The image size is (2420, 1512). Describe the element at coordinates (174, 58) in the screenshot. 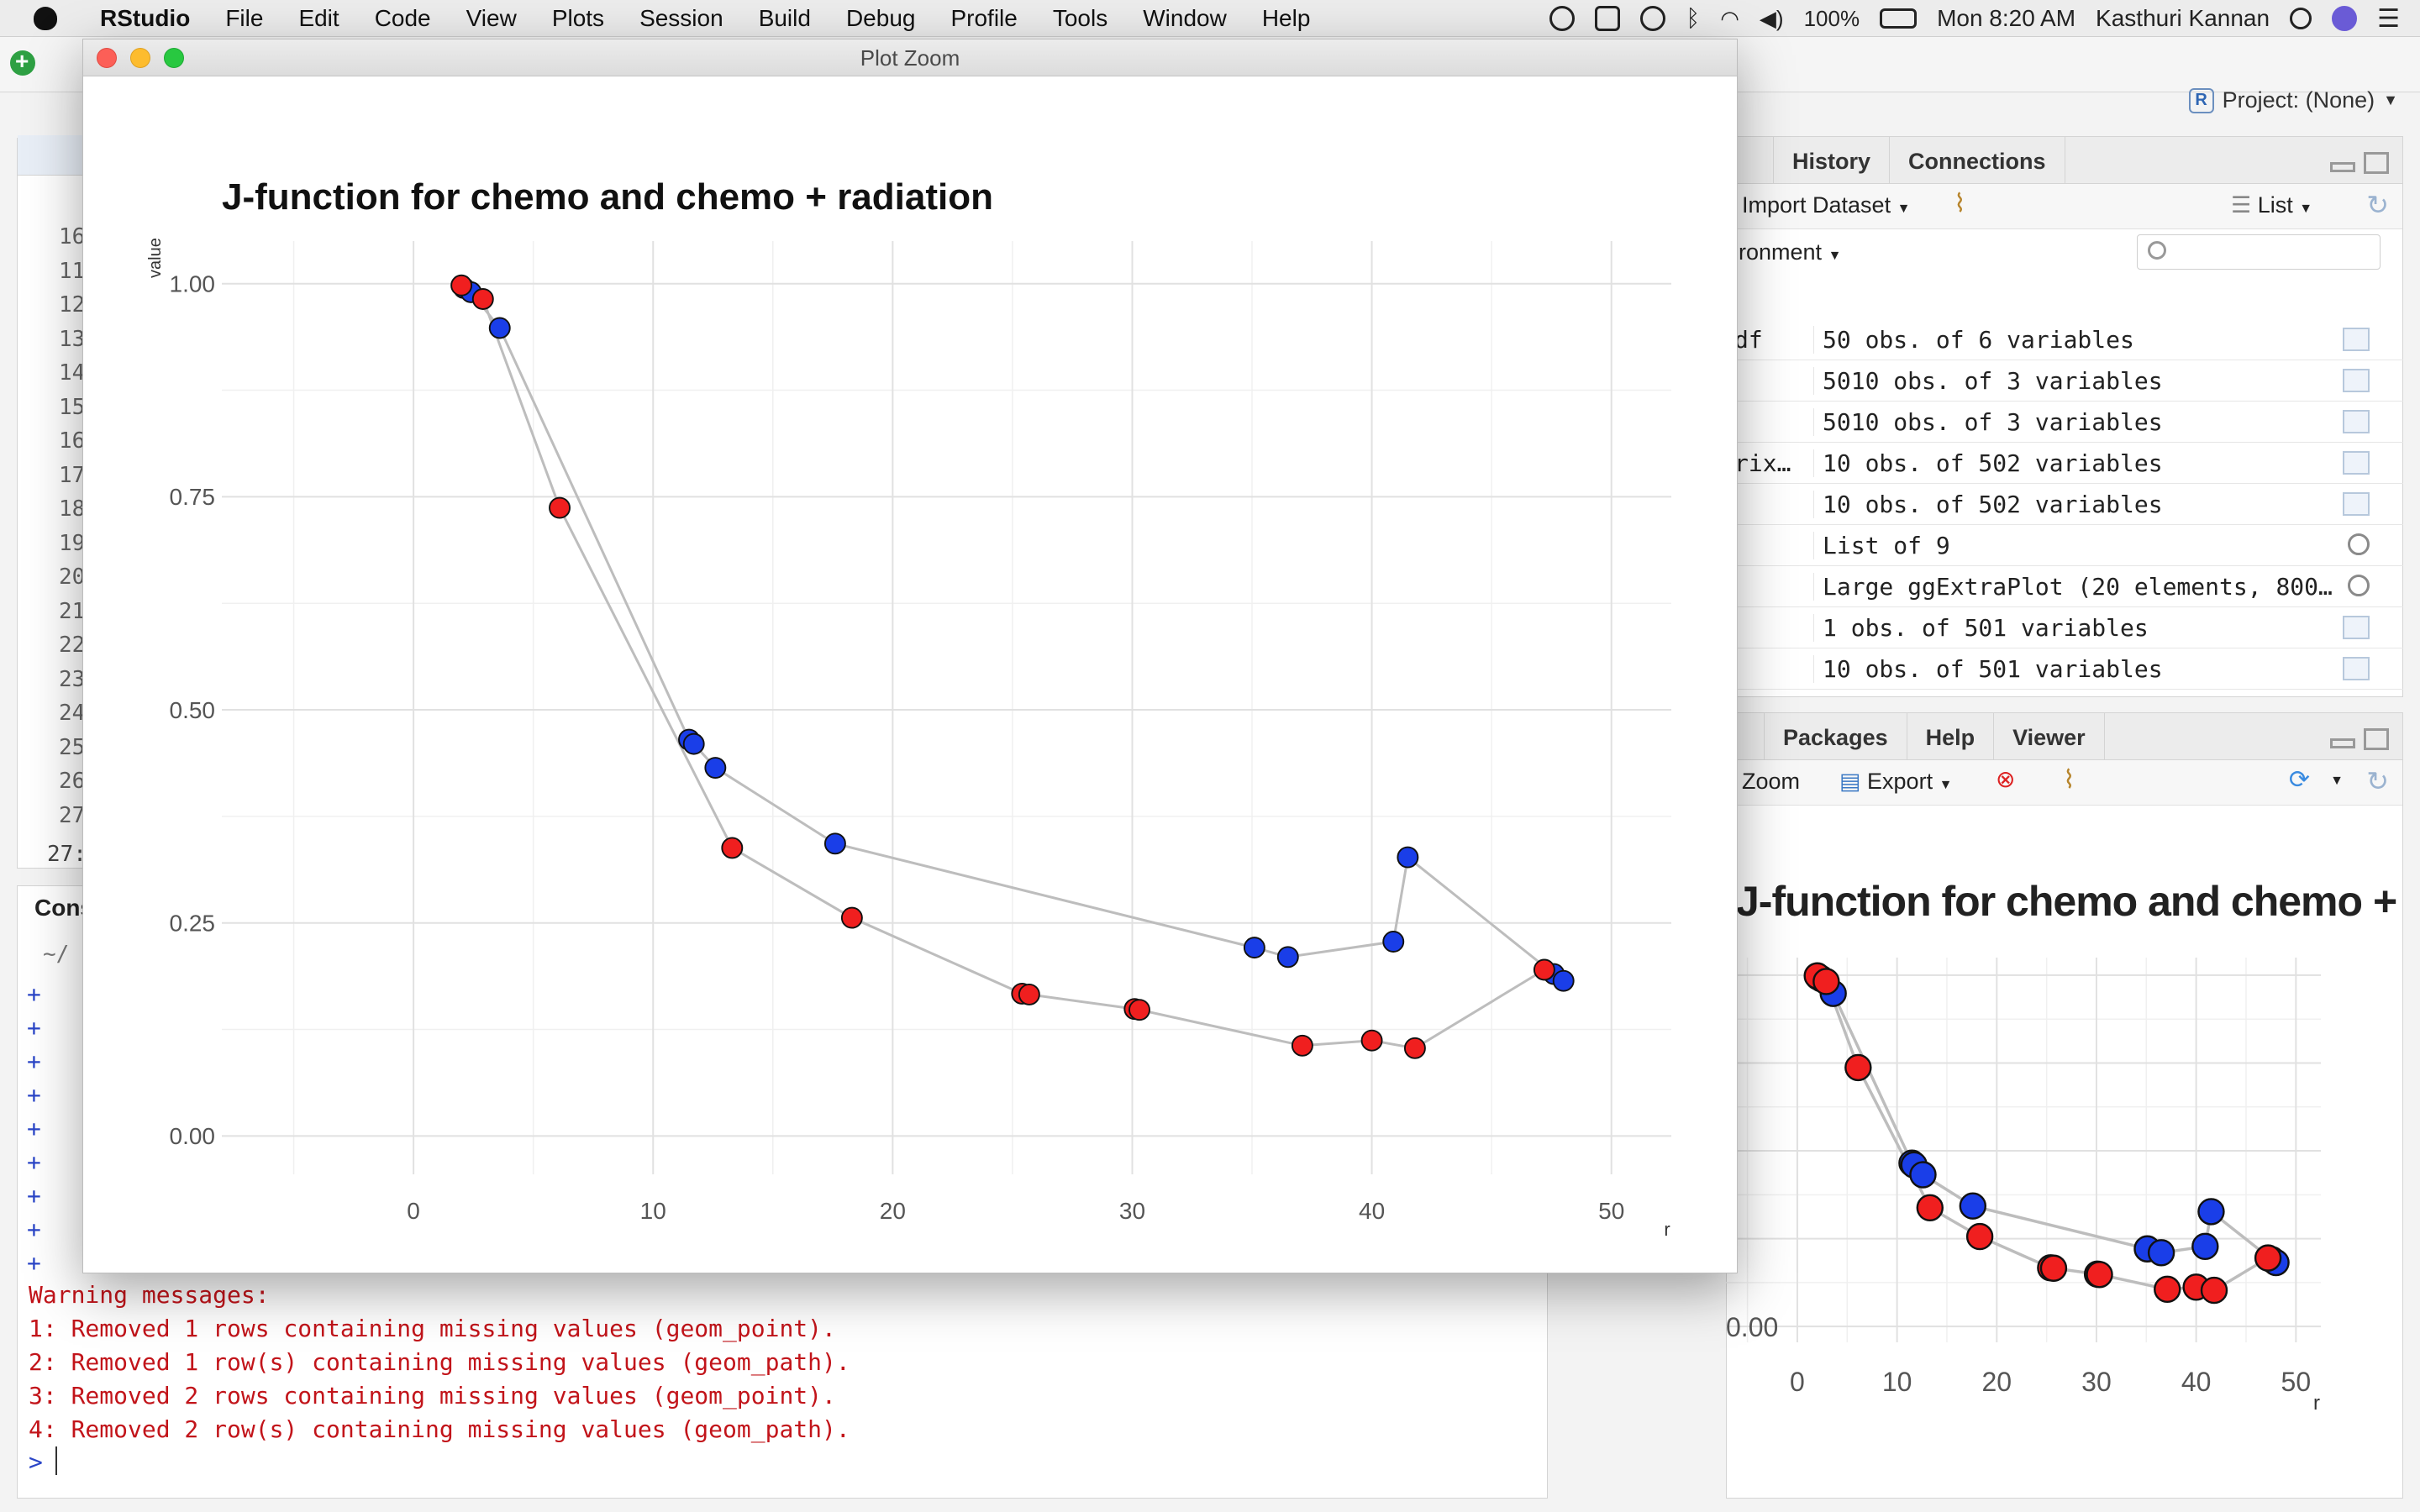

I see `zoom-window-button` at that location.